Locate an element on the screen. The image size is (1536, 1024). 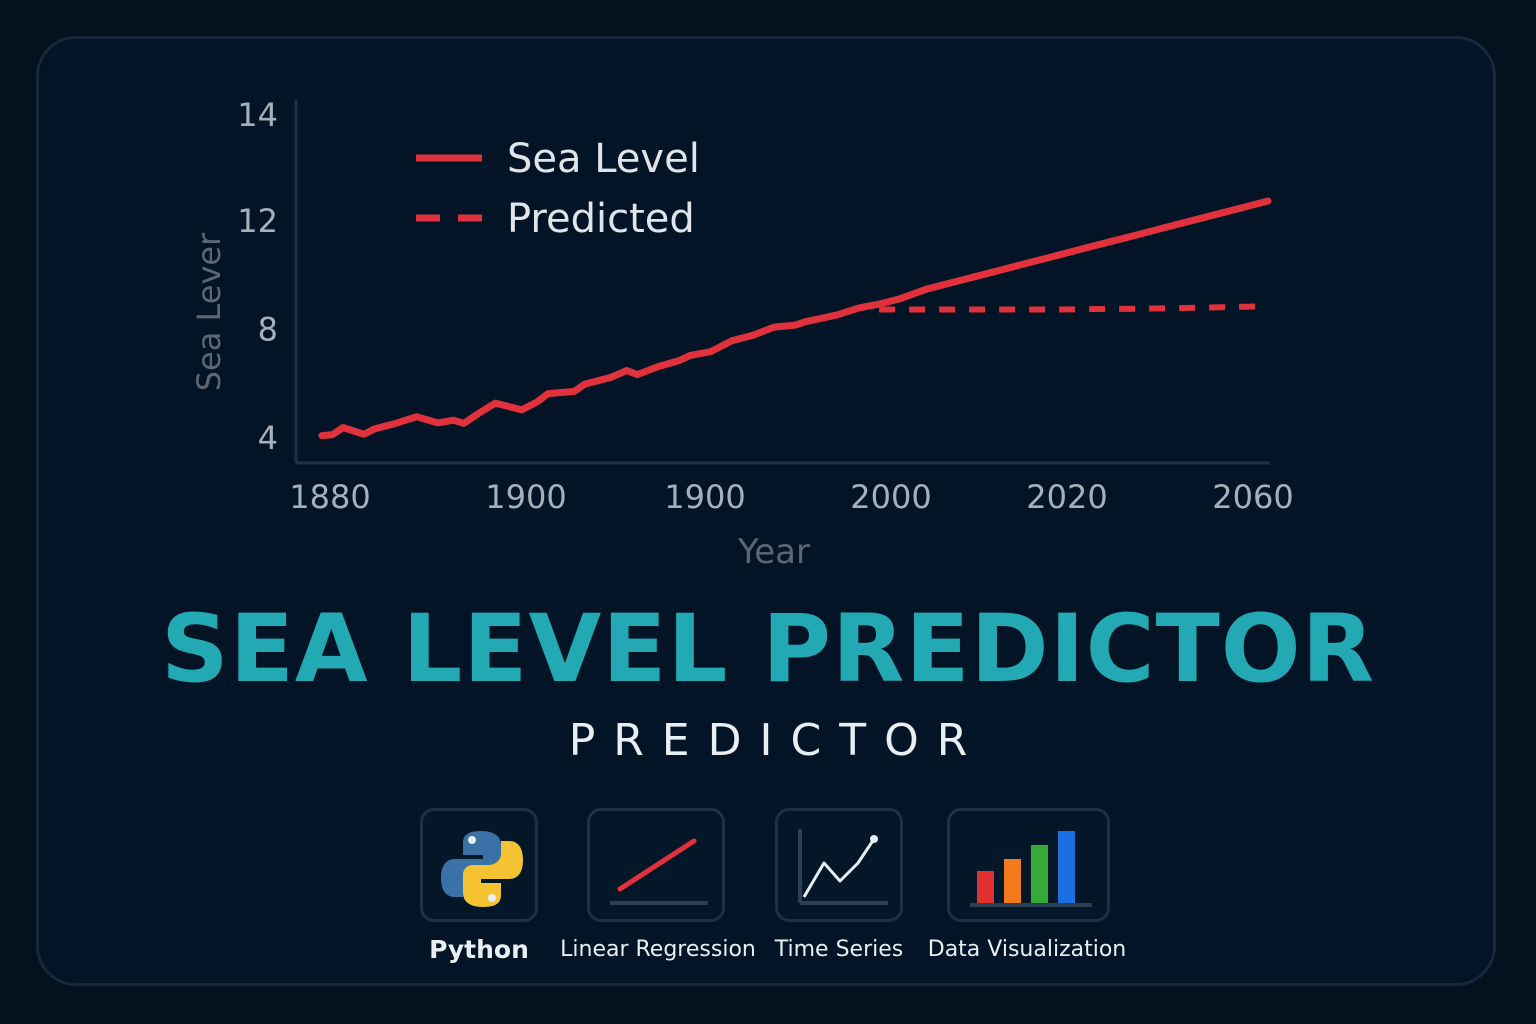
page-title: SEA LEVEL PREDICTOR is located at coordinates (768, 649).